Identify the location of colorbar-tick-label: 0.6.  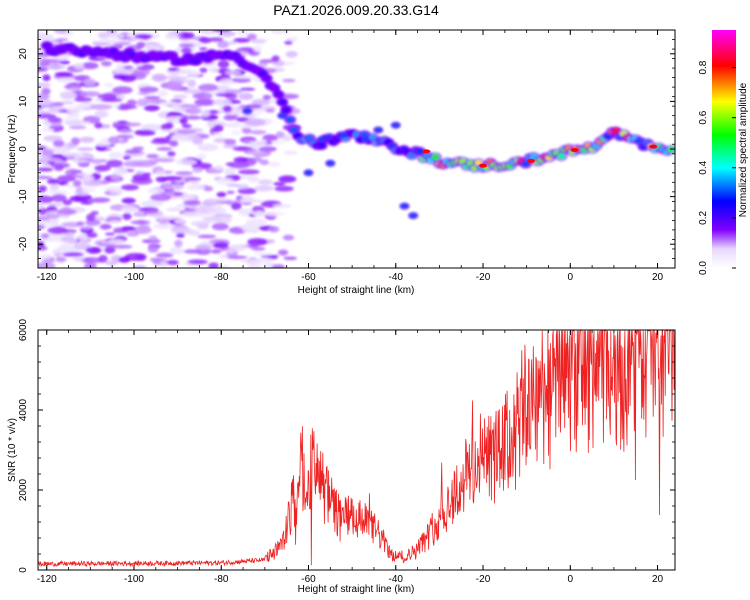
(703, 117).